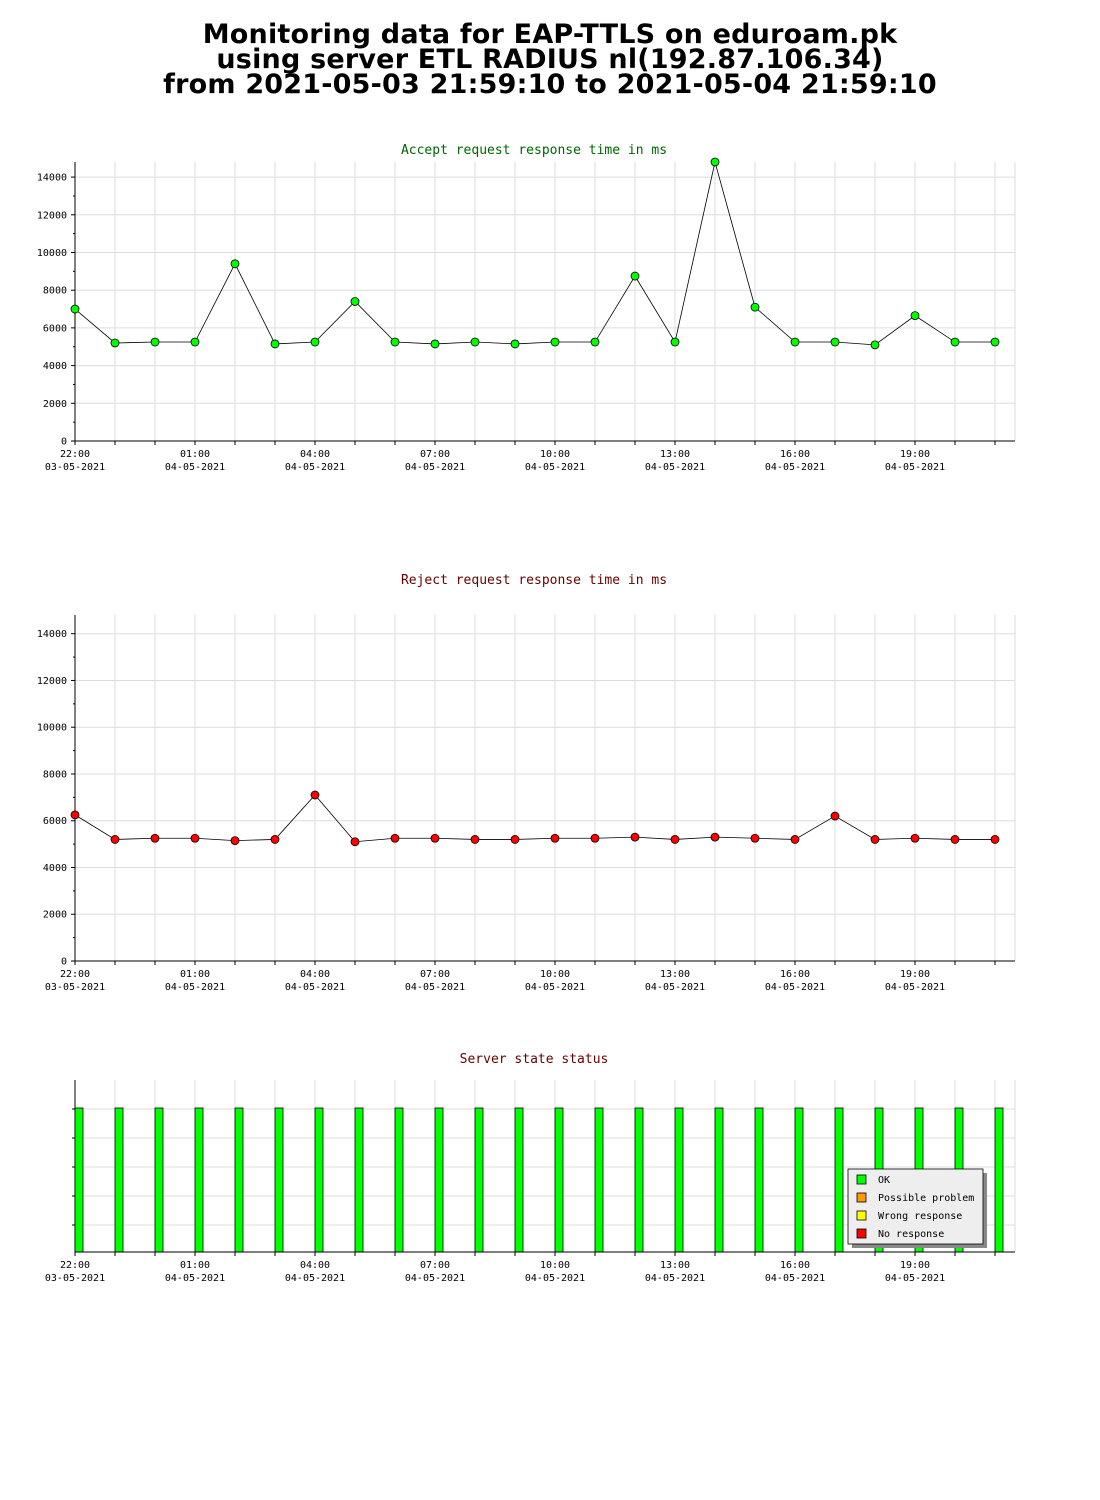 The height and width of the screenshot is (1500, 1100). What do you see at coordinates (55, 868) in the screenshot?
I see `y-tick-label: 4000` at bounding box center [55, 868].